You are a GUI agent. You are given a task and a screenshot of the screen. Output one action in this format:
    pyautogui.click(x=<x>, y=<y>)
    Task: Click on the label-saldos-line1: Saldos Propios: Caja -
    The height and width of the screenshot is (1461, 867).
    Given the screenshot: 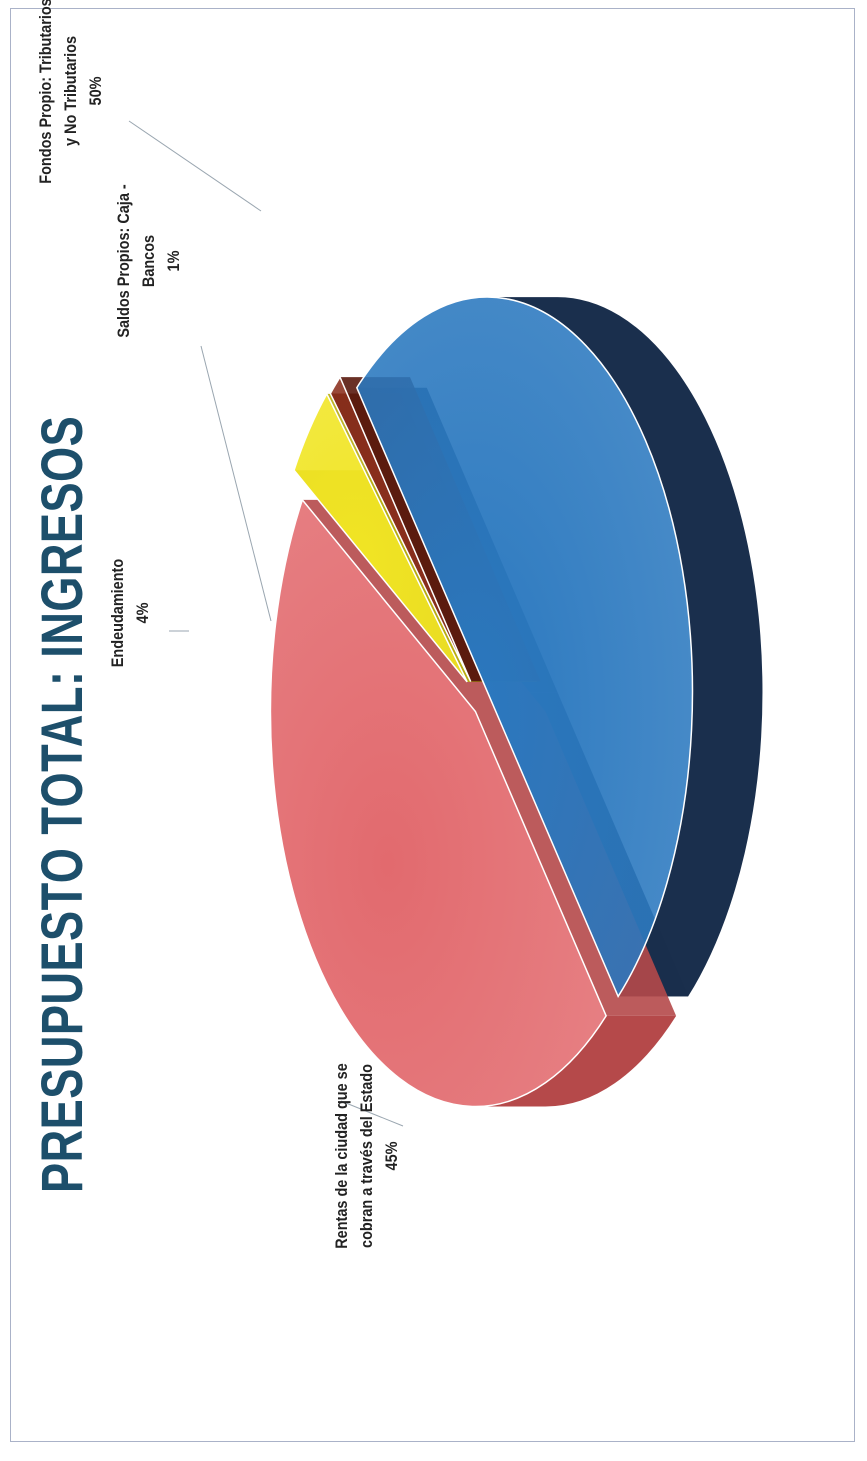 What is the action you would take?
    pyautogui.click(x=123, y=261)
    